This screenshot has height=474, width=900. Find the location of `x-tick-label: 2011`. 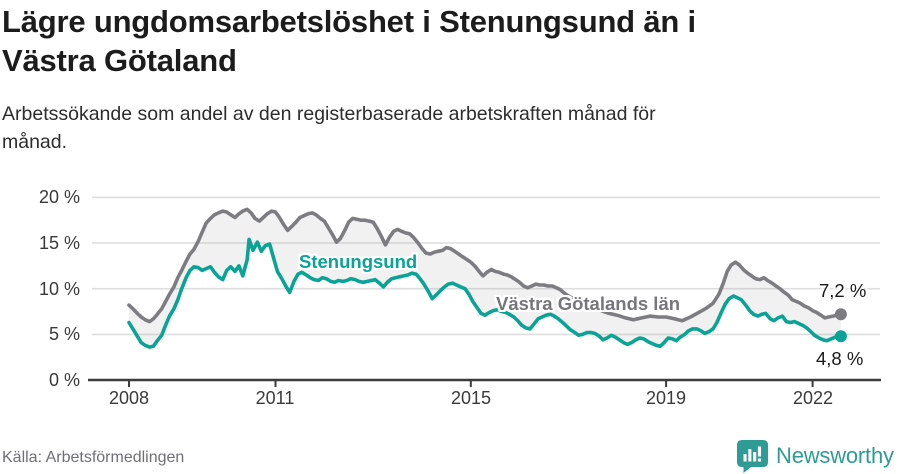

x-tick-label: 2011 is located at coordinates (275, 398).